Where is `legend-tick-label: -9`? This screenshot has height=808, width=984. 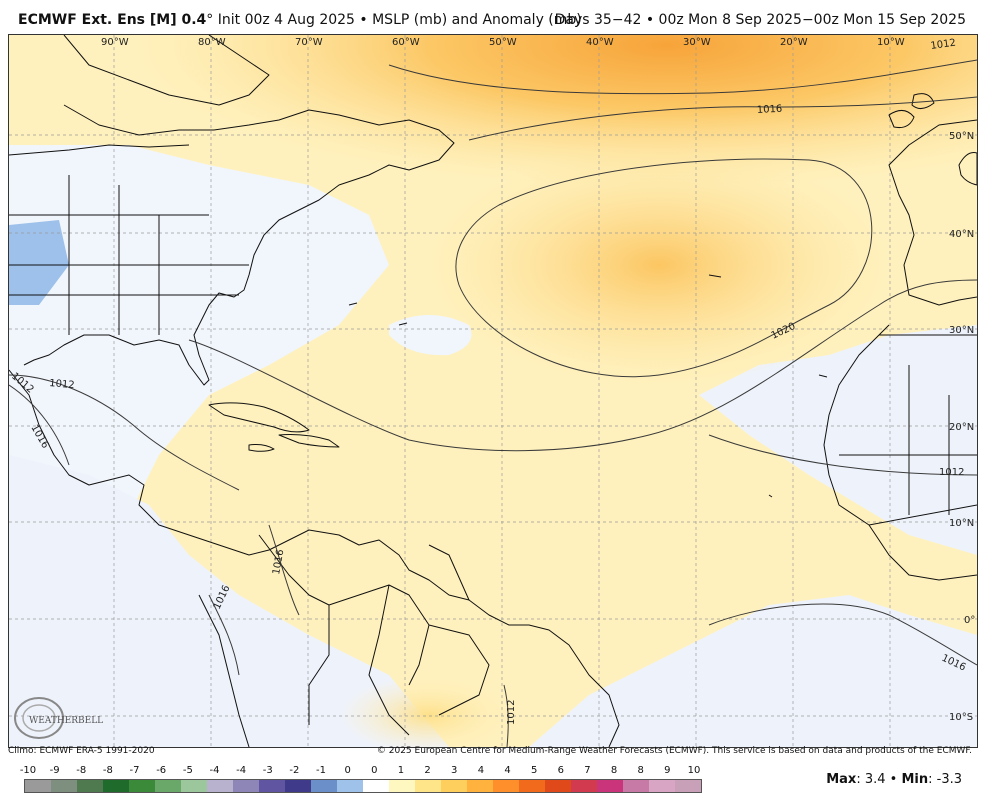 legend-tick-label: -9 is located at coordinates (54, 770).